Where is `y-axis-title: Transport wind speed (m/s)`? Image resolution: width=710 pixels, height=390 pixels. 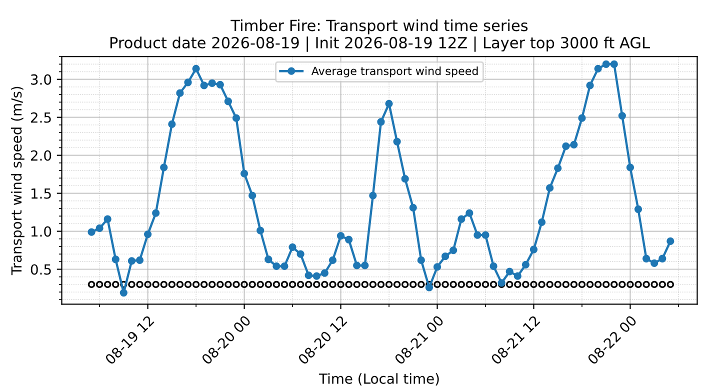
y-axis-title: Transport wind speed (m/s) is located at coordinates (17, 181).